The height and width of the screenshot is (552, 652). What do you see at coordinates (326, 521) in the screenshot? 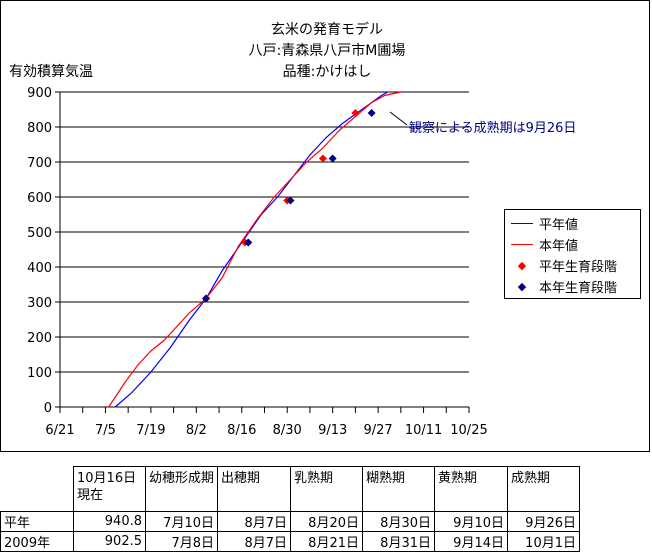
I see `table-cell: 8月20日` at bounding box center [326, 521].